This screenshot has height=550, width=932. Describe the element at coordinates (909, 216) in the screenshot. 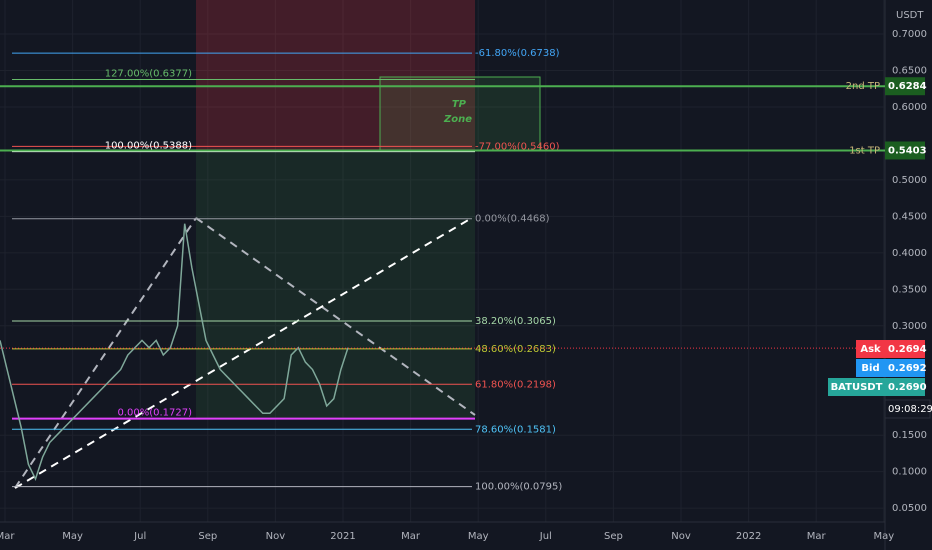

I see `y-tick-label: 0.4500` at that location.